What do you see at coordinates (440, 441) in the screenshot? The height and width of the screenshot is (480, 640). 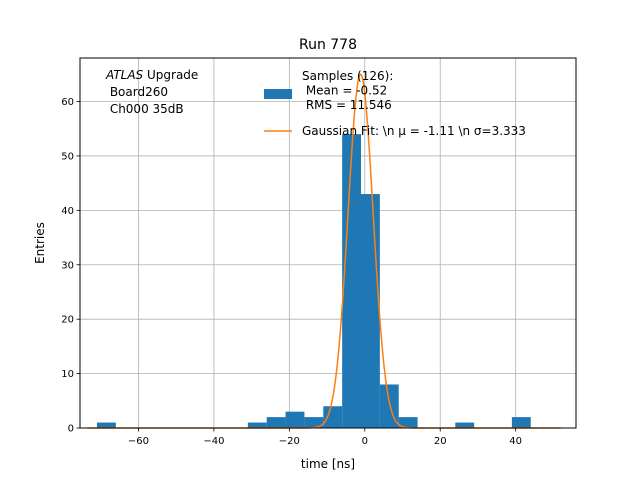 I see `x-tick-label: 20` at bounding box center [440, 441].